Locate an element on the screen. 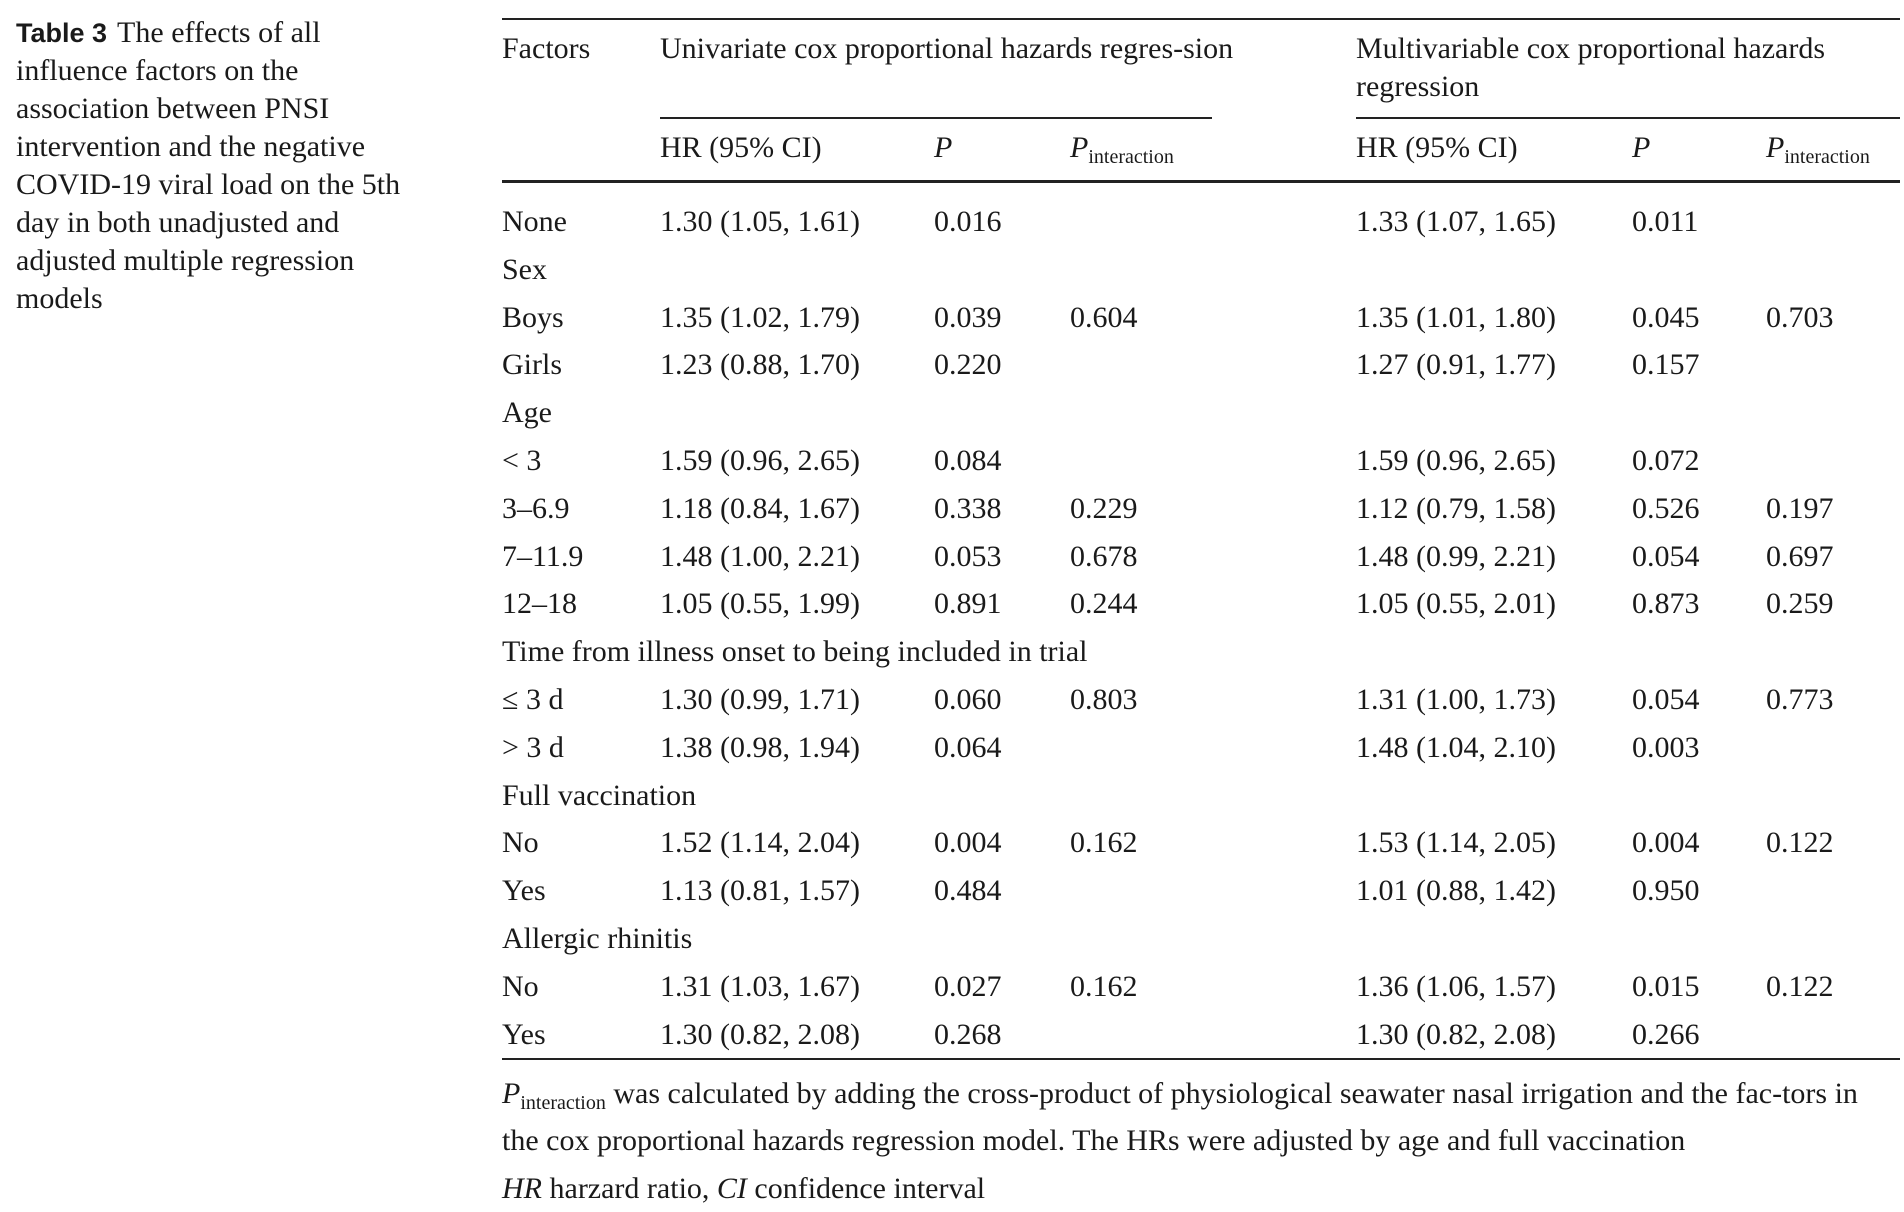 This screenshot has width=1904, height=1212. univariate-p: 0.891 is located at coordinates (968, 604).